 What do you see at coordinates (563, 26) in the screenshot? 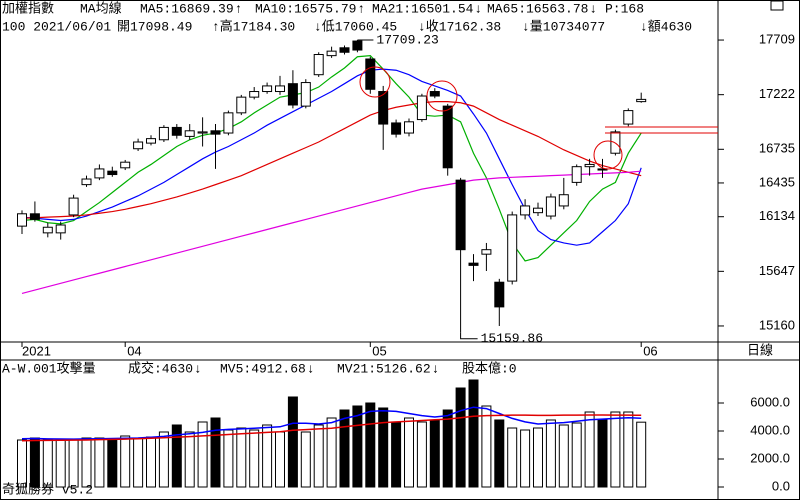
I see `quote-info: ↓量10734077` at bounding box center [563, 26].